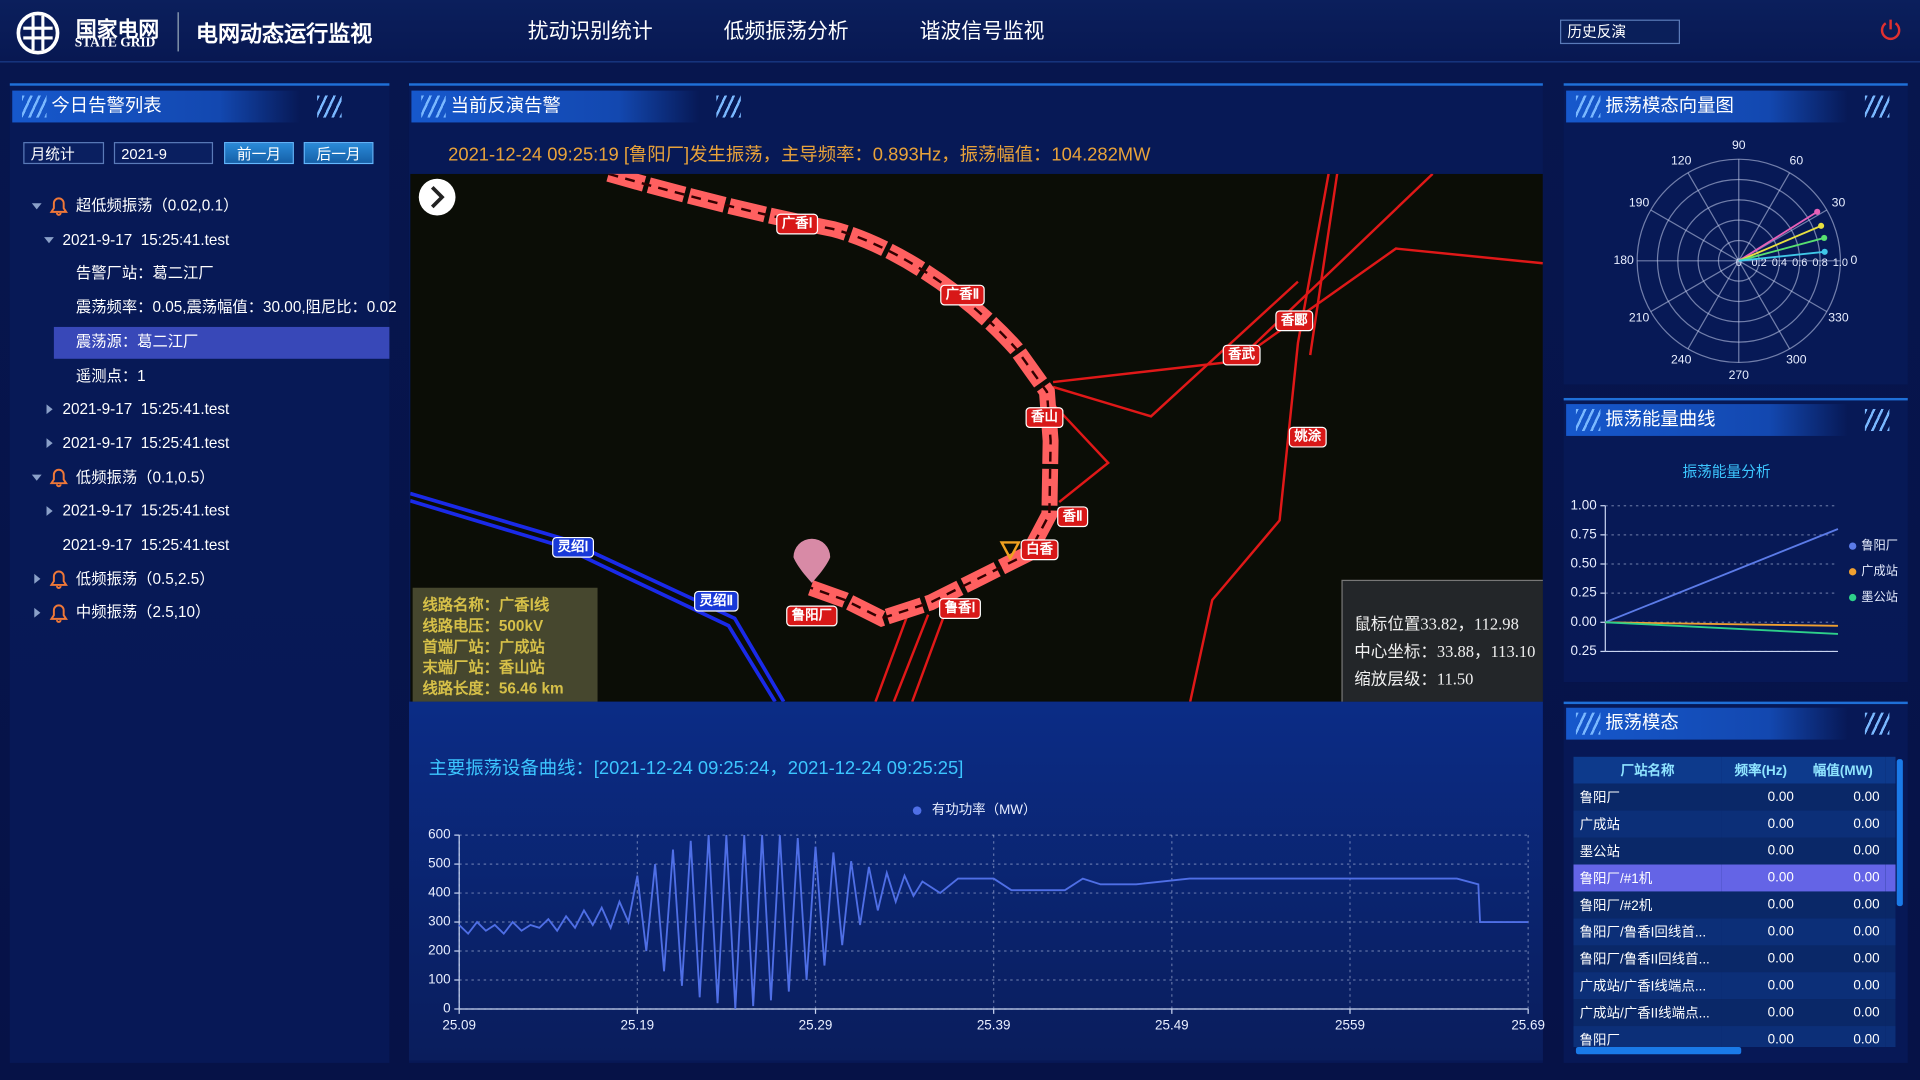 This screenshot has width=1920, height=1080. Describe the element at coordinates (1734, 824) in the screenshot. I see `table-row: 广成站 0.00 0.00 0.00` at that location.